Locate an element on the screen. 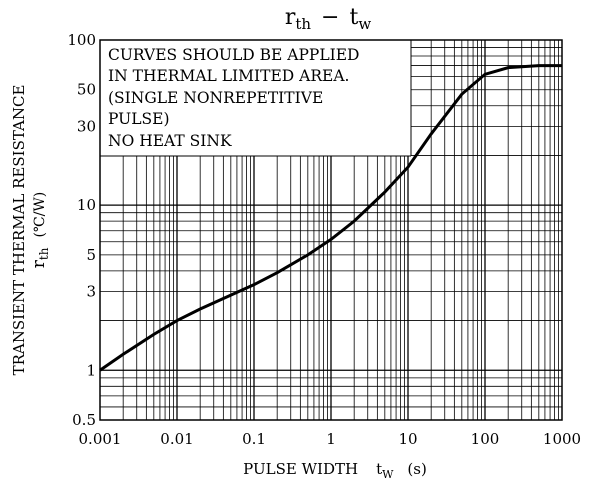 This screenshot has width=592, height=489. y-tick-label: 3 is located at coordinates (91, 291).